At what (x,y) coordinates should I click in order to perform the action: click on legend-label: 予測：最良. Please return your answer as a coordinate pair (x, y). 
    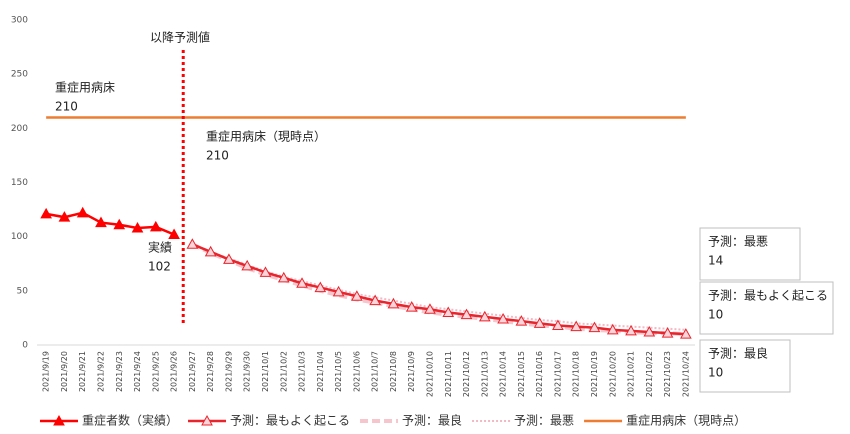
    Looking at the image, I should click on (432, 420).